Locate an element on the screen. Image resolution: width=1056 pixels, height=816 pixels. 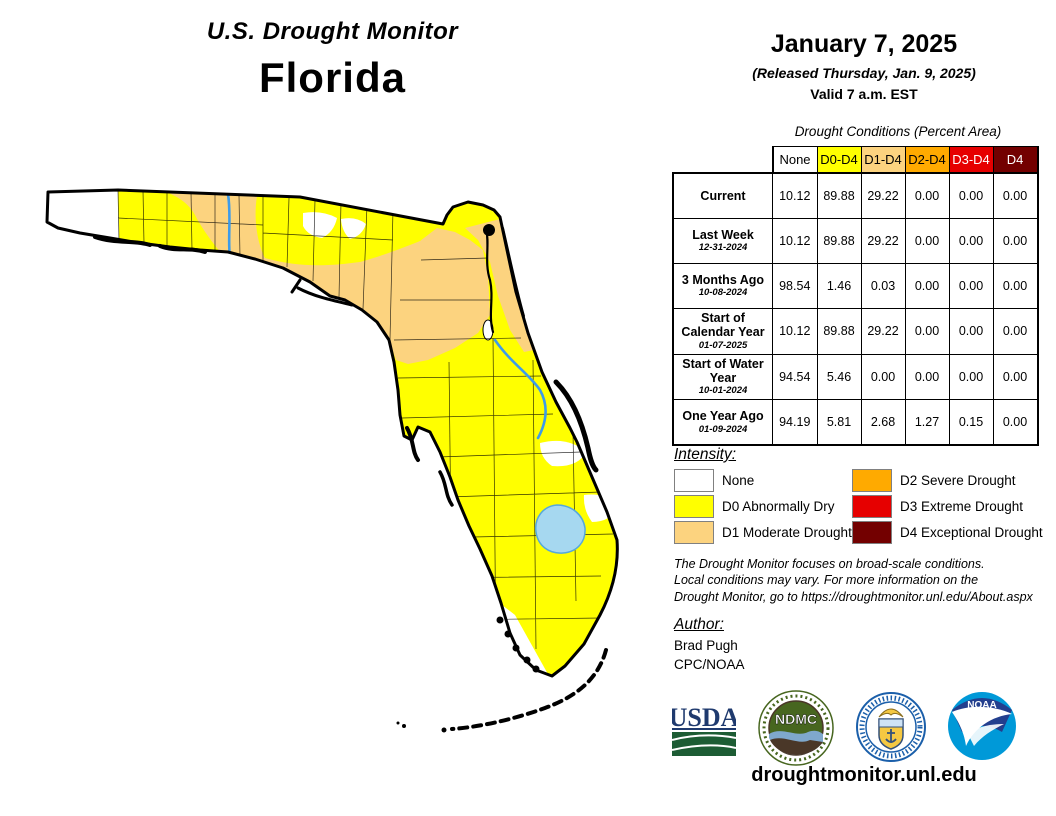
intensity-heading: Intensity: is located at coordinates (705, 454).